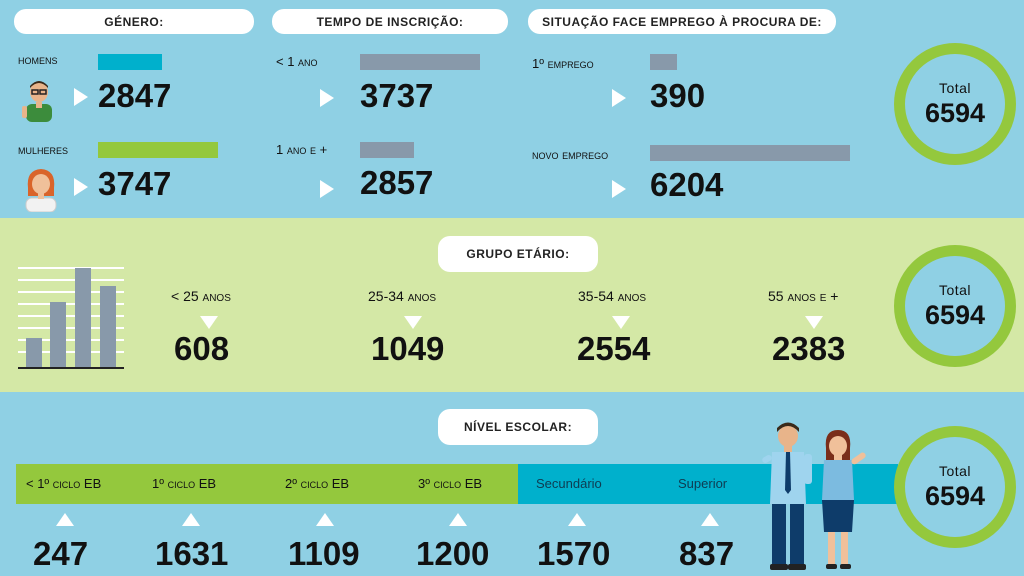 The image size is (1024, 576). What do you see at coordinates (619, 189) in the screenshot?
I see `situacao-novo-arrow-icon` at bounding box center [619, 189].